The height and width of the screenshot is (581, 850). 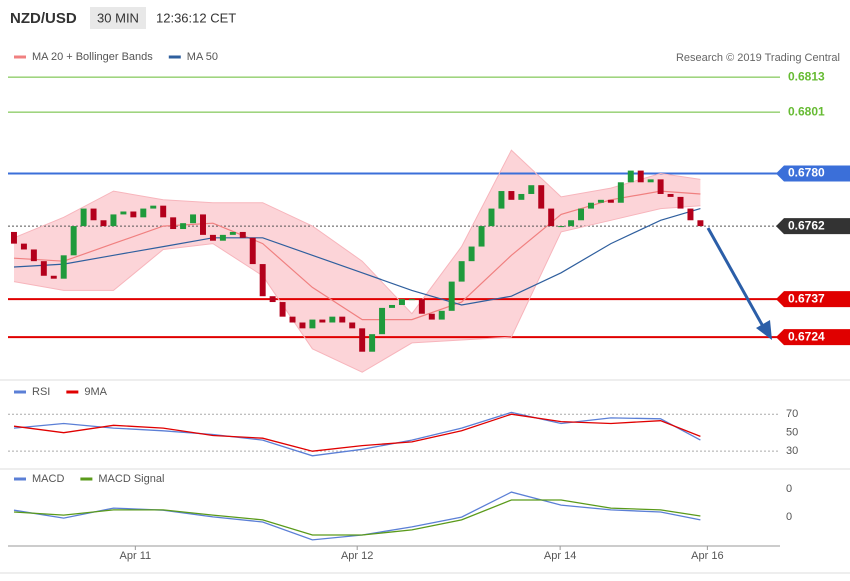 I want to click on y-tick-label: 30, so click(x=792, y=451).